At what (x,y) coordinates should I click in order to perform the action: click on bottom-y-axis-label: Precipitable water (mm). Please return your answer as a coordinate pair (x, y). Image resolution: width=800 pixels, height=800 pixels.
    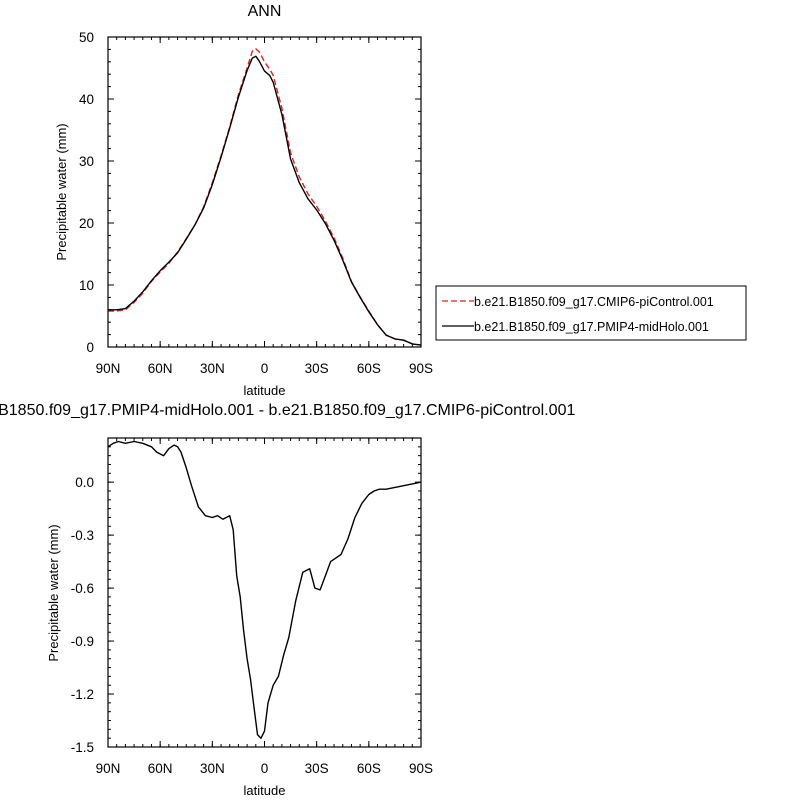
    Looking at the image, I should click on (53, 592).